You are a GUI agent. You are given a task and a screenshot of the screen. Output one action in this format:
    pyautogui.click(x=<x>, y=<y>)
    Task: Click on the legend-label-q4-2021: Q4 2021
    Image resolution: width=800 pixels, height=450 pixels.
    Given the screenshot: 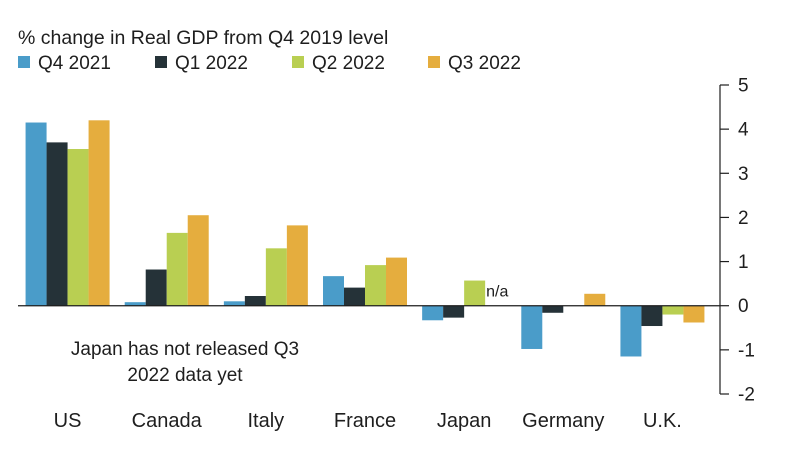 What is the action you would take?
    pyautogui.click(x=74, y=63)
    